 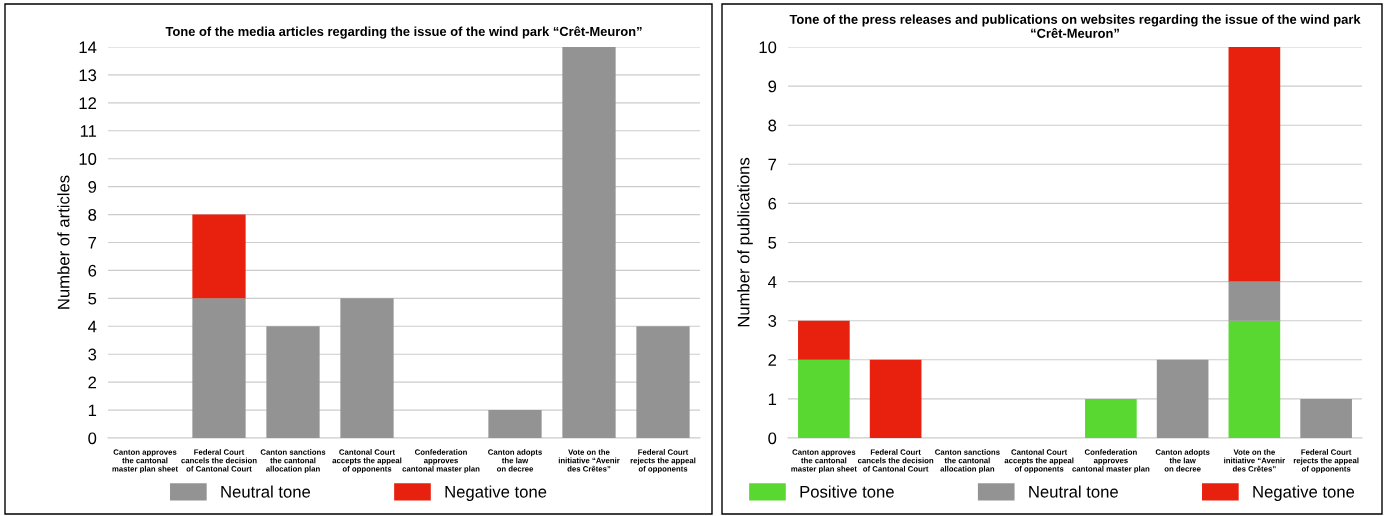 What do you see at coordinates (88, 75) in the screenshot?
I see `y-tick-label: 13` at bounding box center [88, 75].